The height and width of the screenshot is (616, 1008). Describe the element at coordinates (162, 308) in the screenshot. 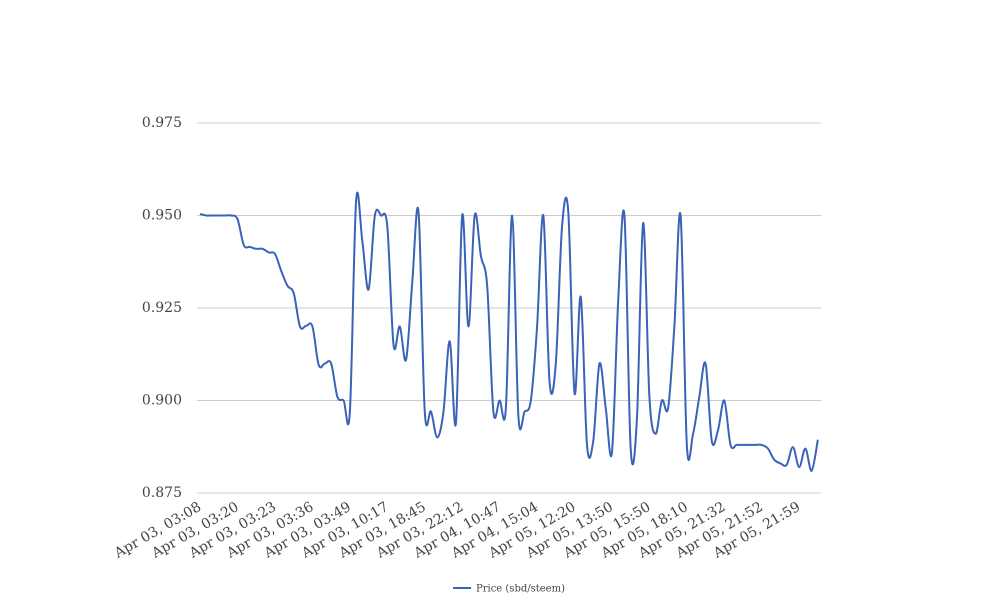

I see `y-tick-label: 0.925` at that location.